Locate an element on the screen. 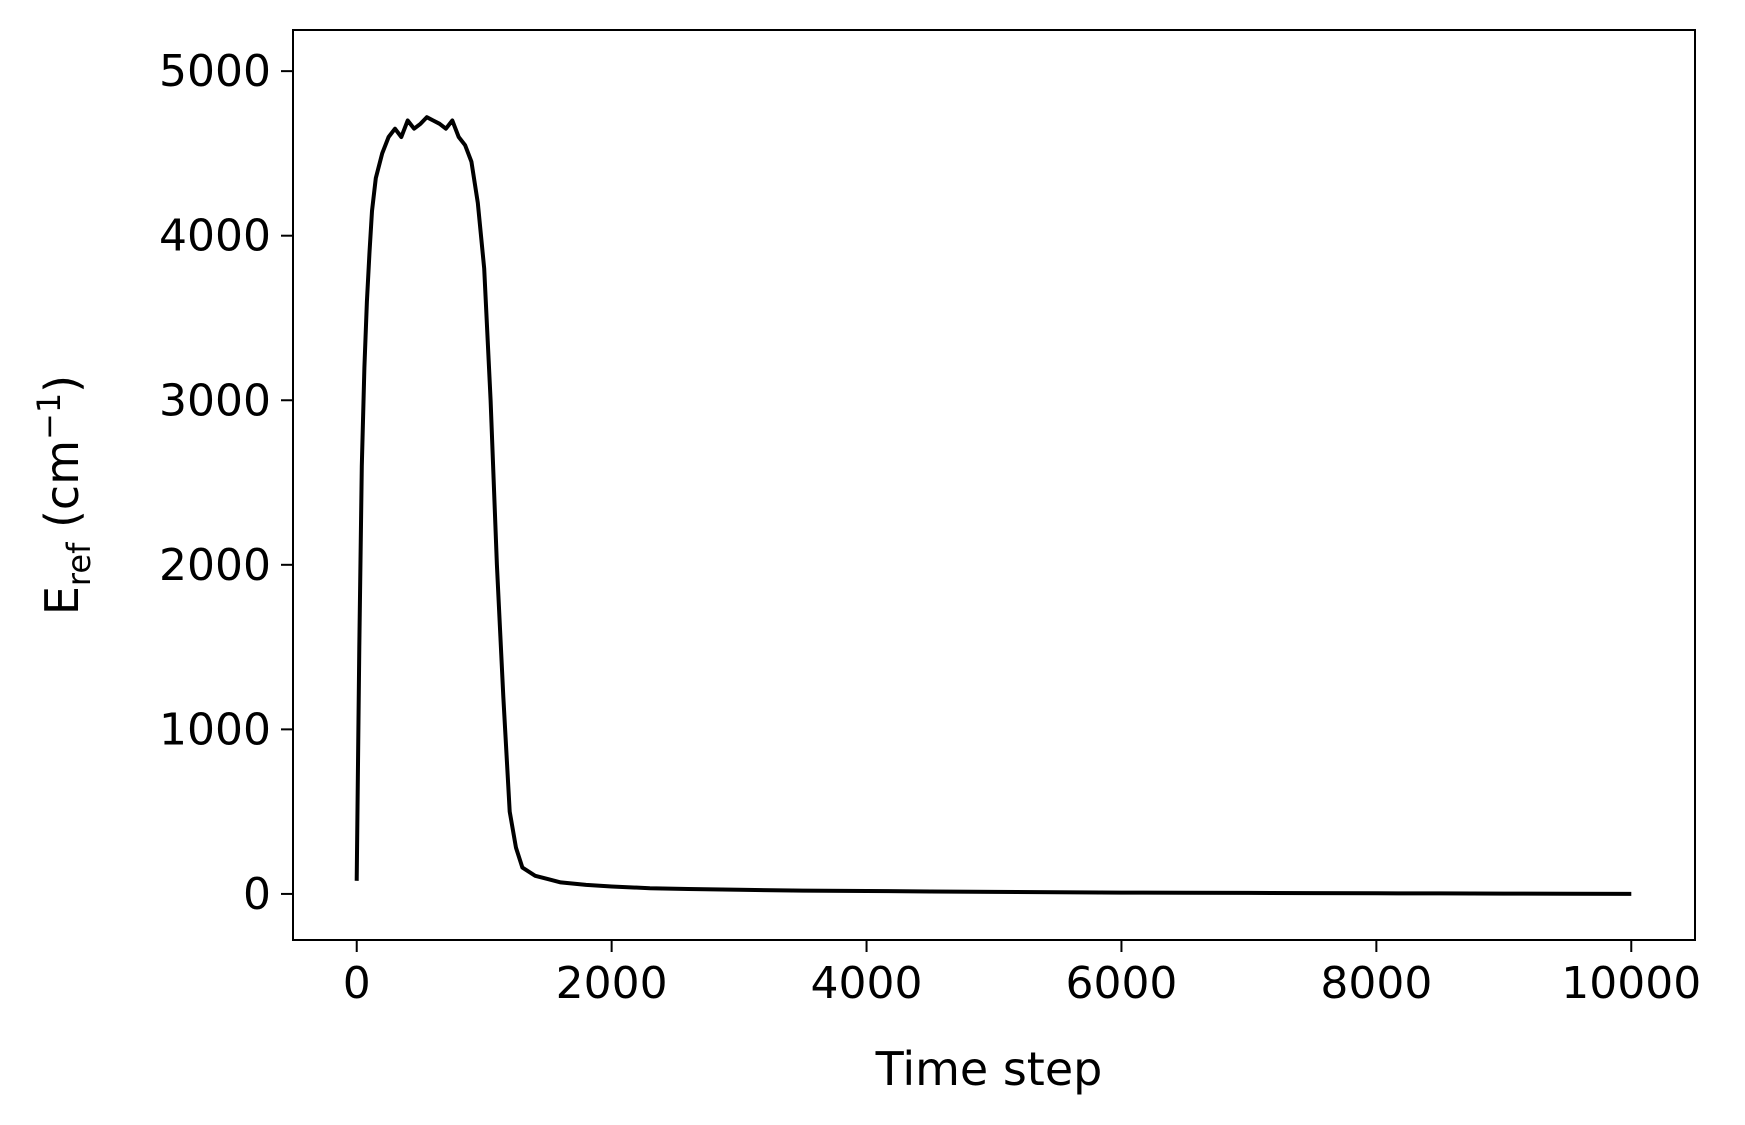  y-axis-label: Eref (cm−1) is located at coordinates (64, 495).